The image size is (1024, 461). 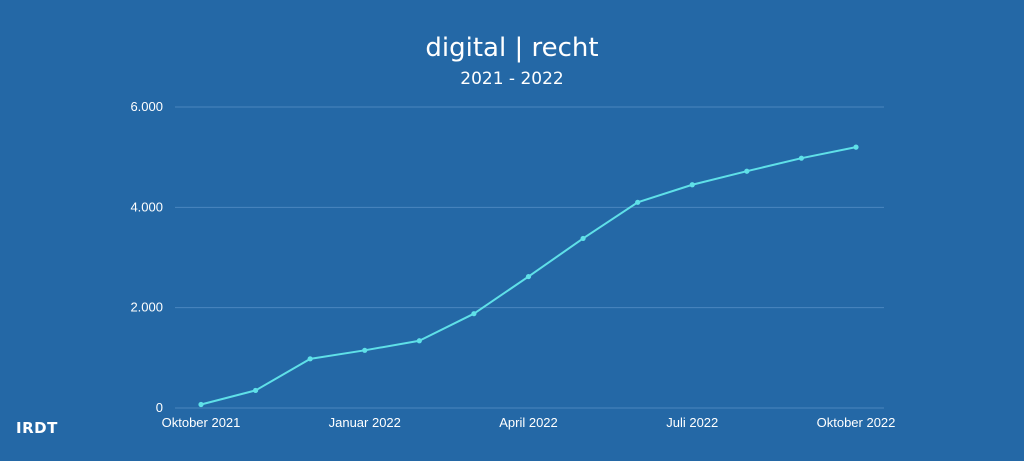 What do you see at coordinates (856, 422) in the screenshot?
I see `x-tick-label: Oktober 2022` at bounding box center [856, 422].